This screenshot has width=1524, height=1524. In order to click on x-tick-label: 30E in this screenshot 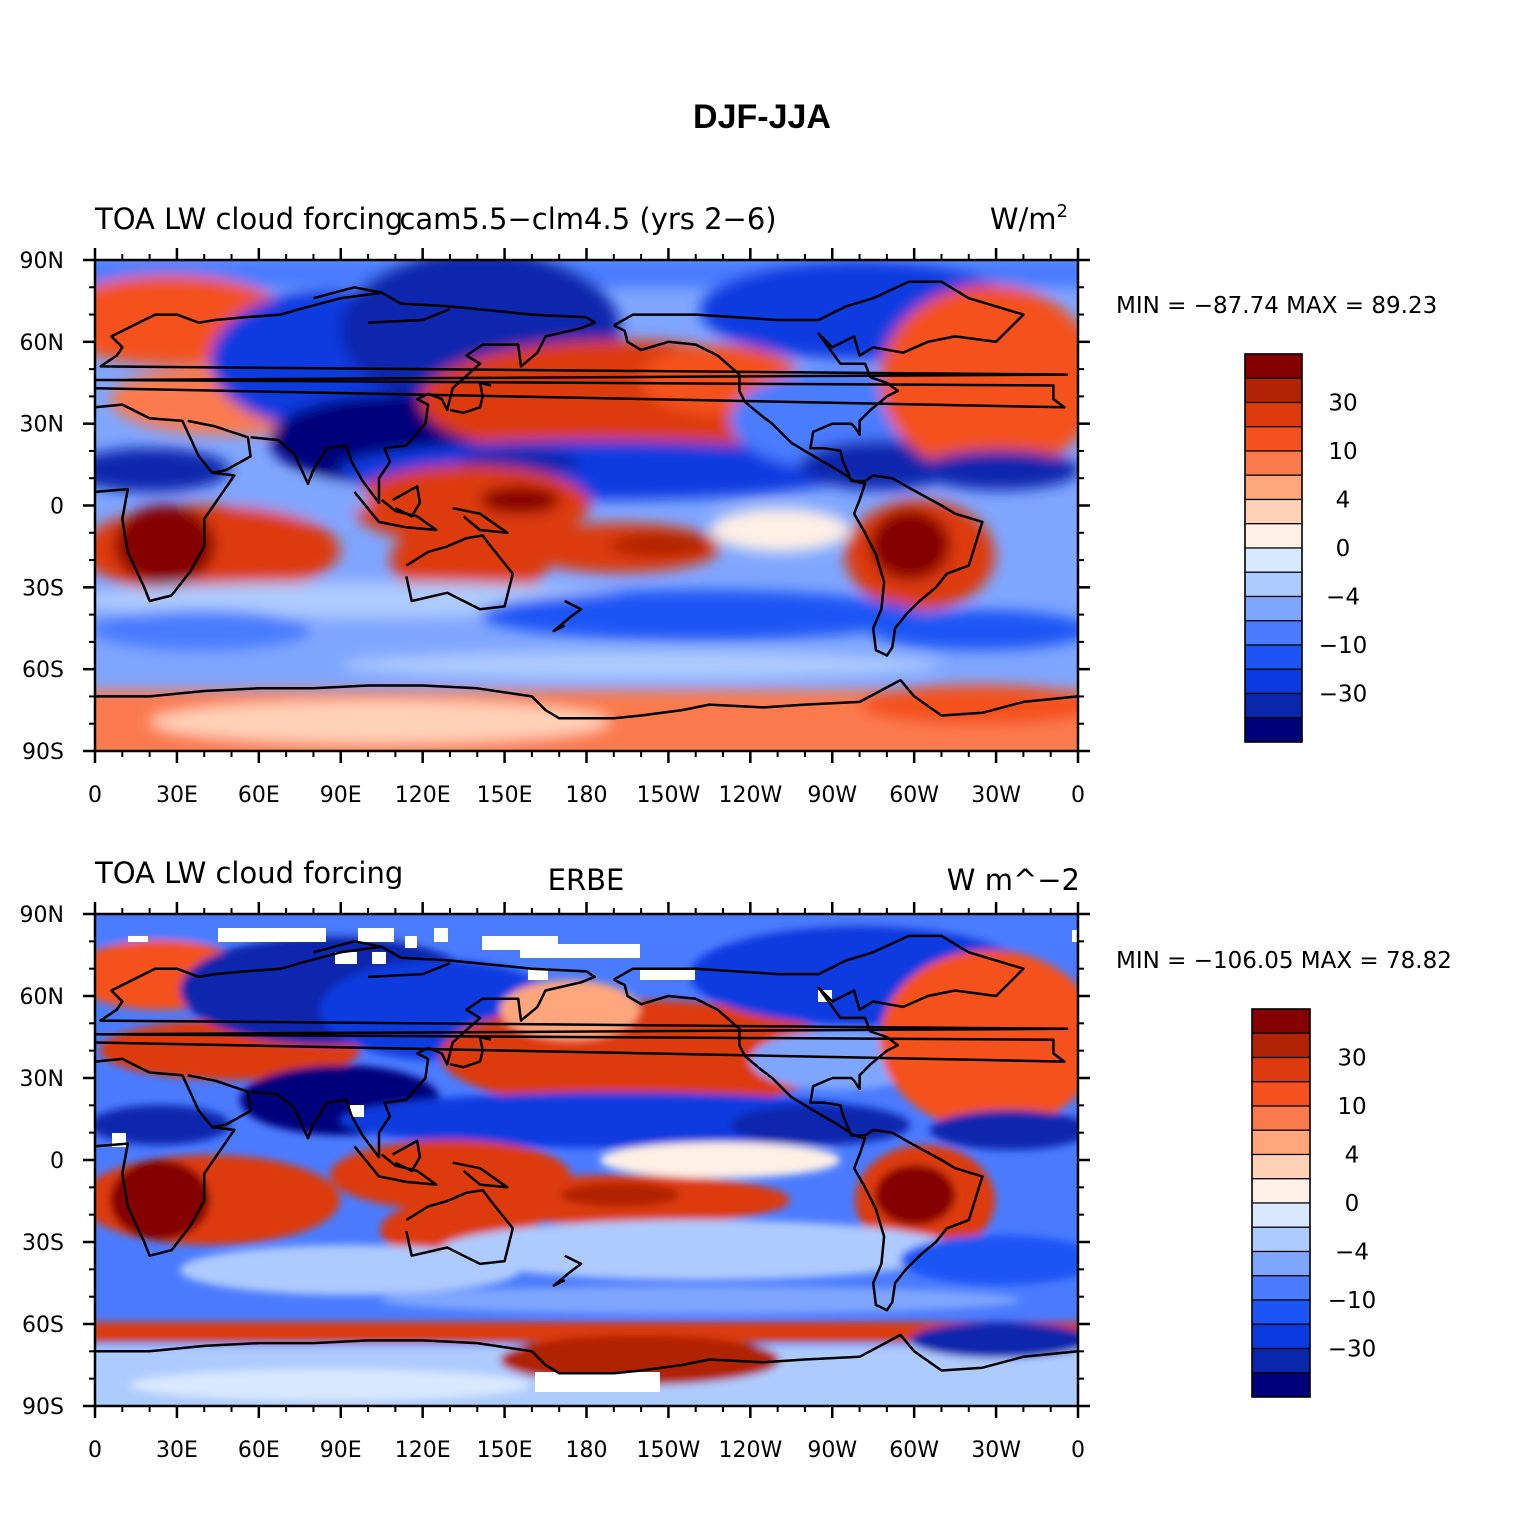, I will do `click(177, 1450)`.